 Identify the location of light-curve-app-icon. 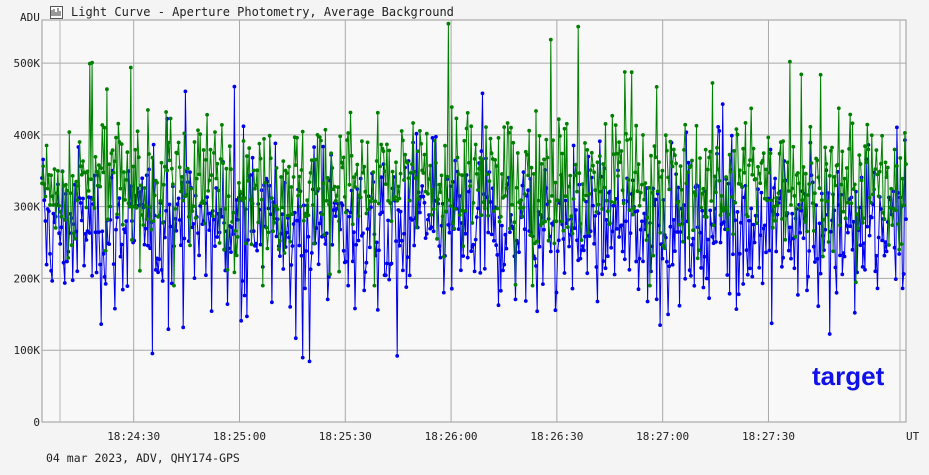
(56, 12).